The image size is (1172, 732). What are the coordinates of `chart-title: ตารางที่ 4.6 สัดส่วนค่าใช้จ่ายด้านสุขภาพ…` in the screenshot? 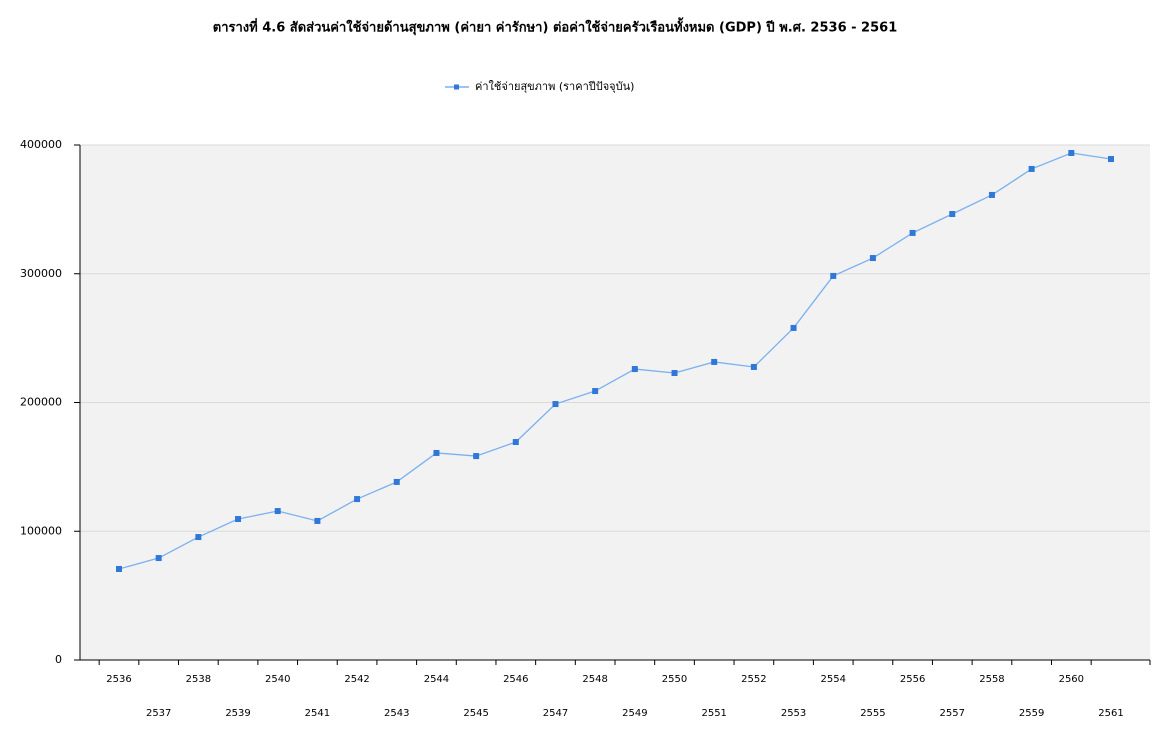 It's located at (555, 26).